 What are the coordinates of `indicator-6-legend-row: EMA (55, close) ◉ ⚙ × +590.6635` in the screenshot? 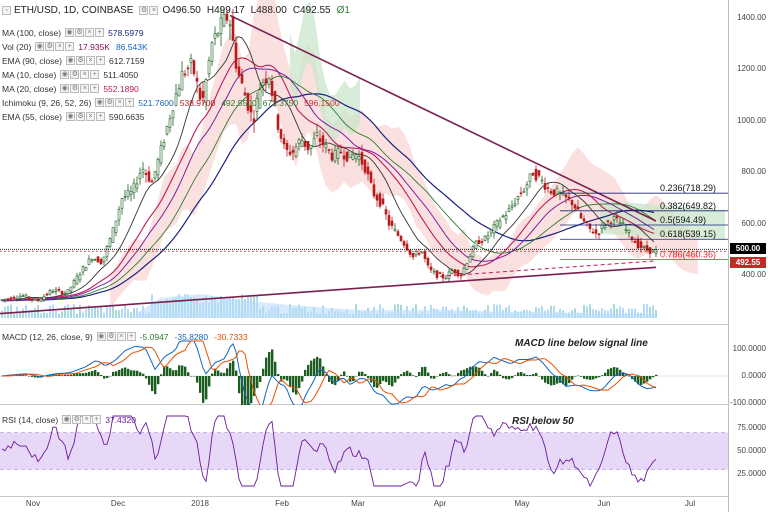 It's located at (174, 116).